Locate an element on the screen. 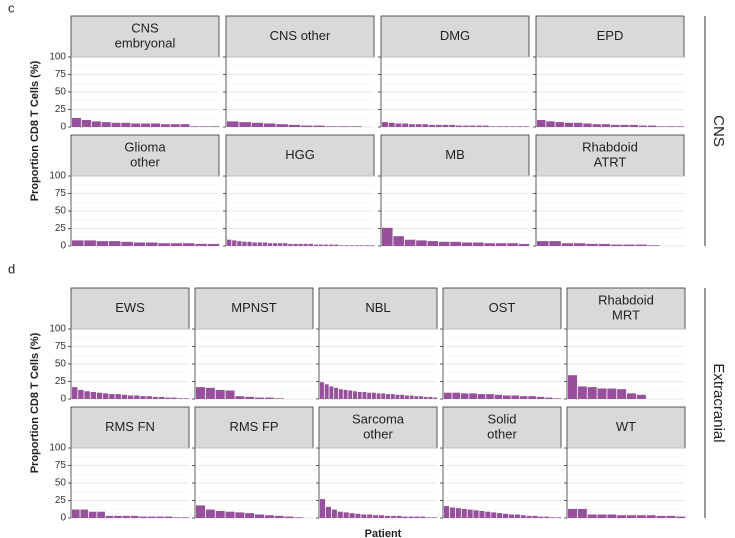  facet-title: Glioma is located at coordinates (145, 146).